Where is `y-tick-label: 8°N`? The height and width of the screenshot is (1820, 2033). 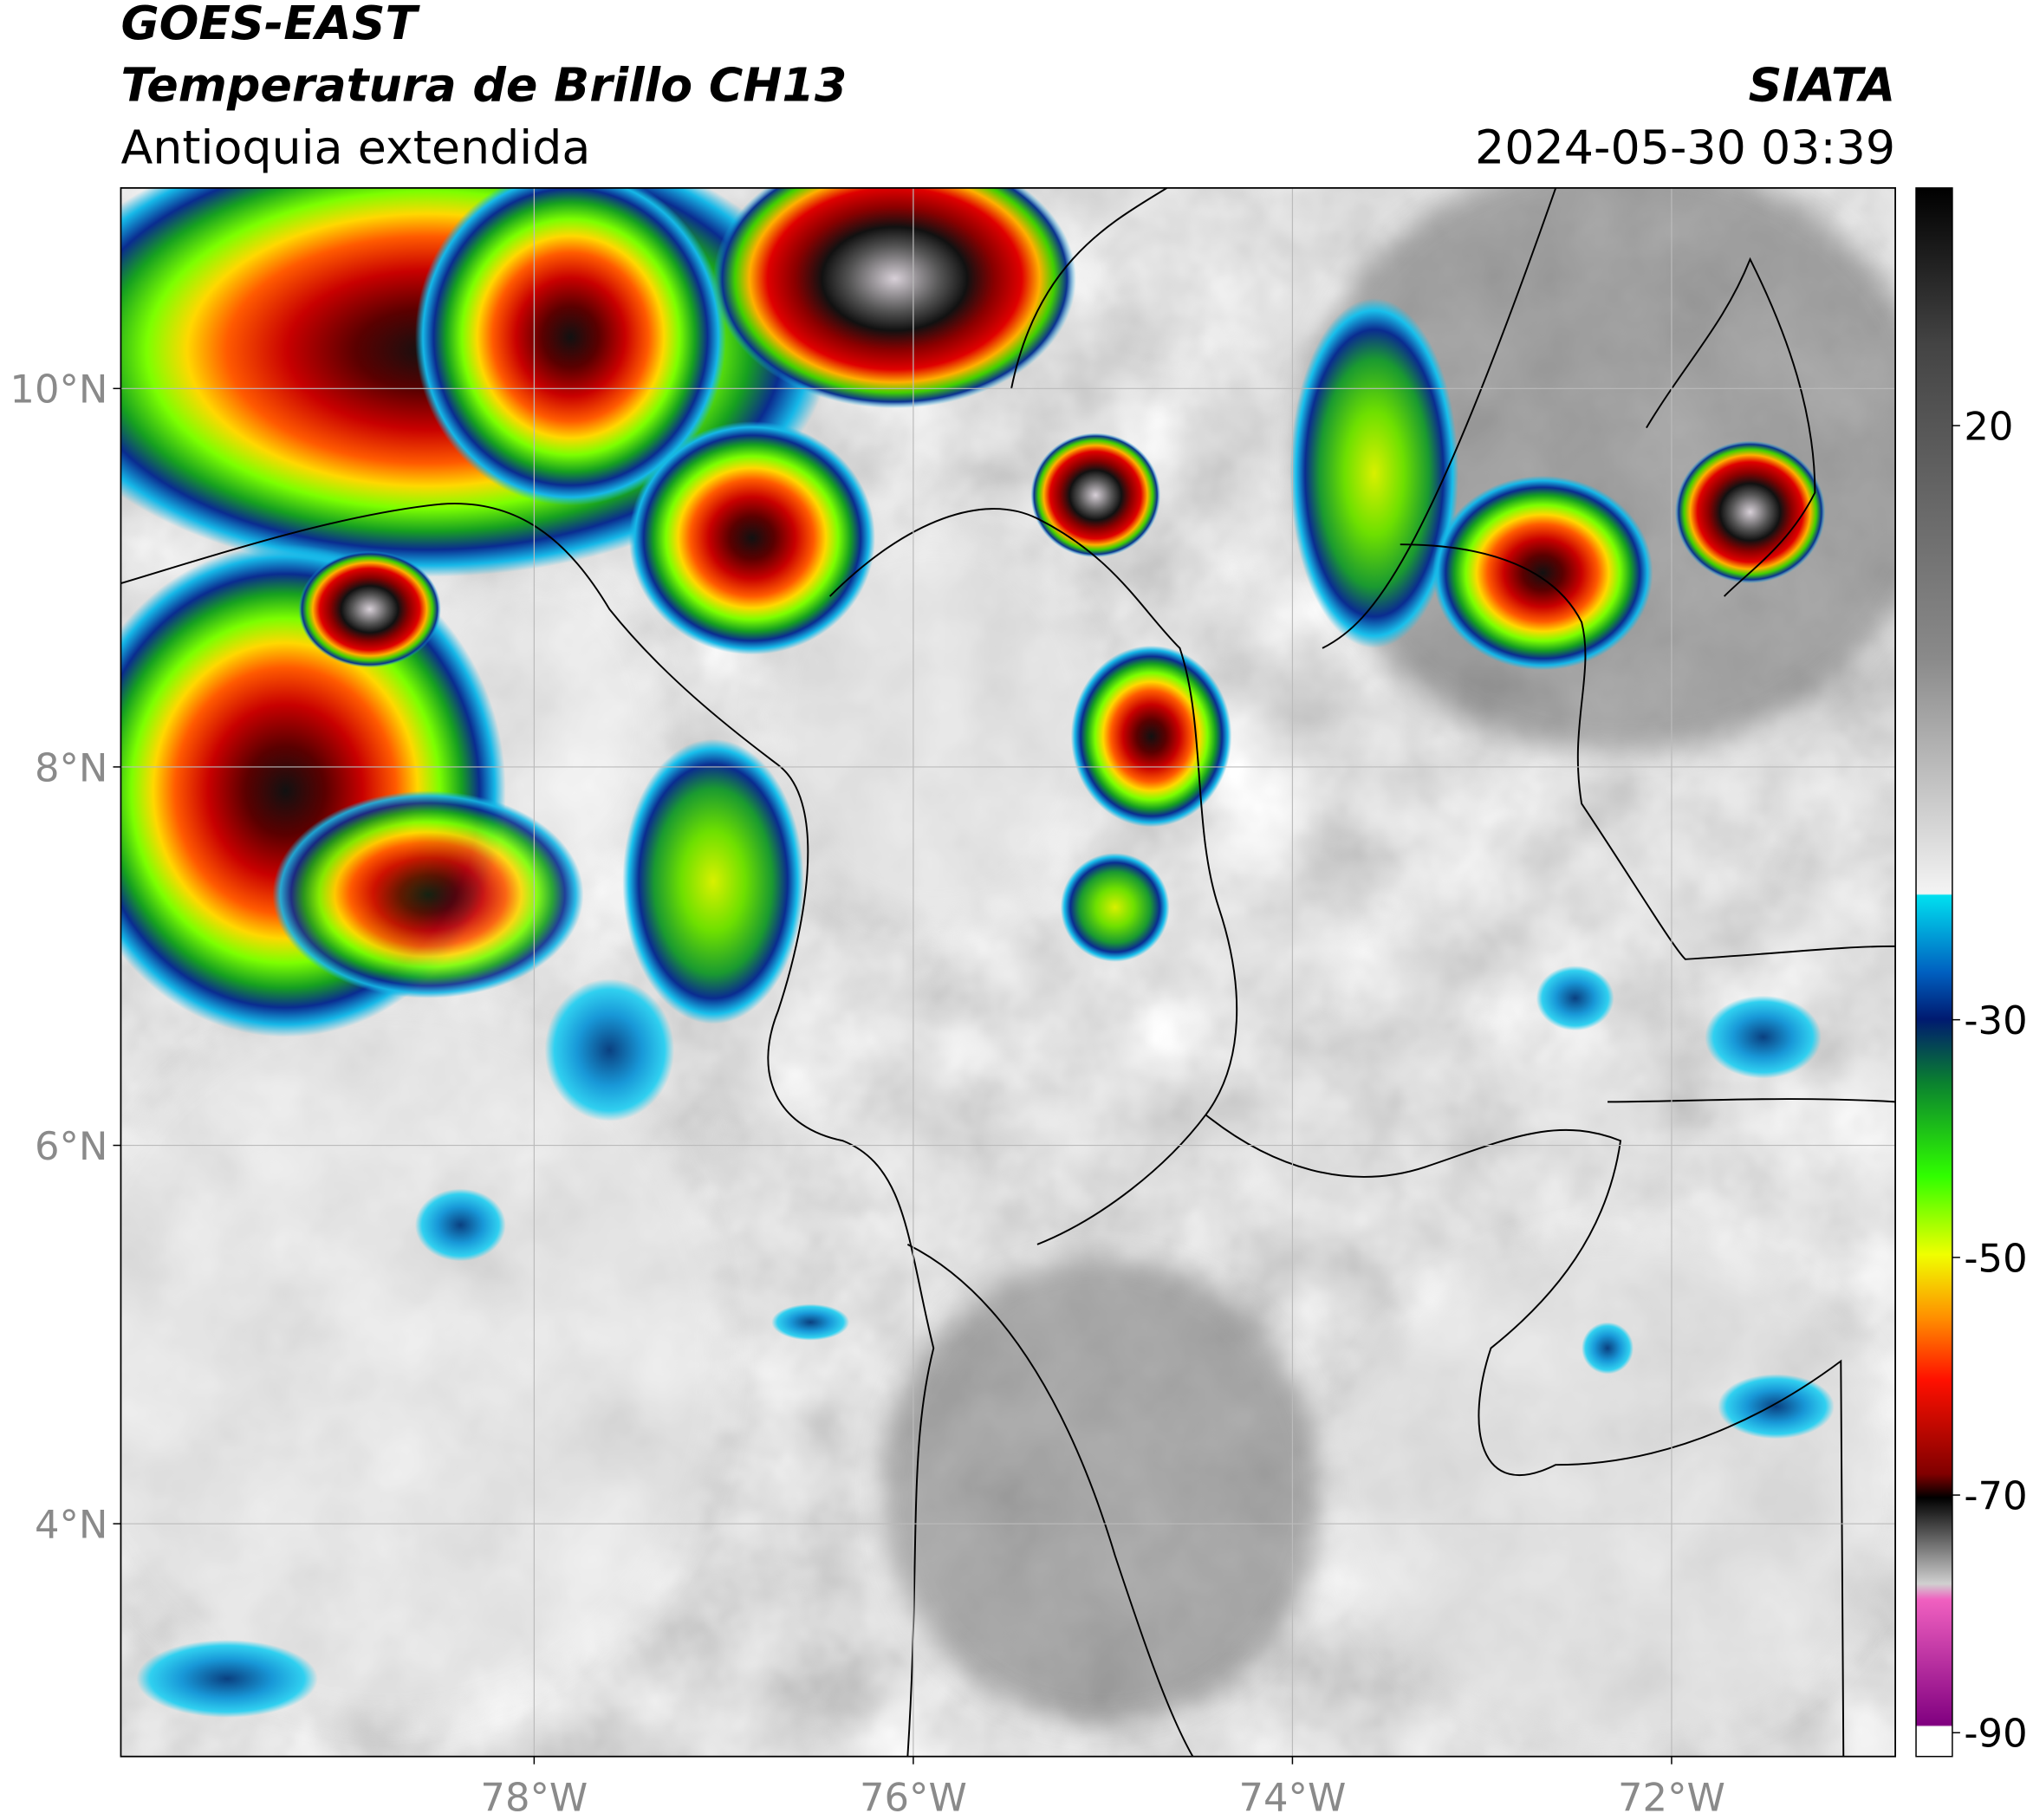
y-tick-label: 8°N is located at coordinates (71, 767).